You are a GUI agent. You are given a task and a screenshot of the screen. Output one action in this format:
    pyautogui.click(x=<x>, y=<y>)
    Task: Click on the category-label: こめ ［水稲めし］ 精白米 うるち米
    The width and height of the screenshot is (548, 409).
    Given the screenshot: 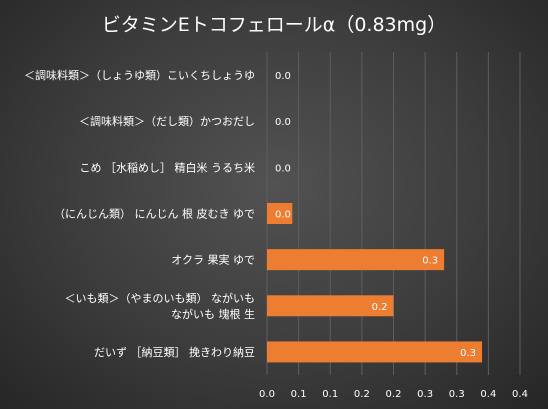 What is the action you would take?
    pyautogui.click(x=168, y=167)
    